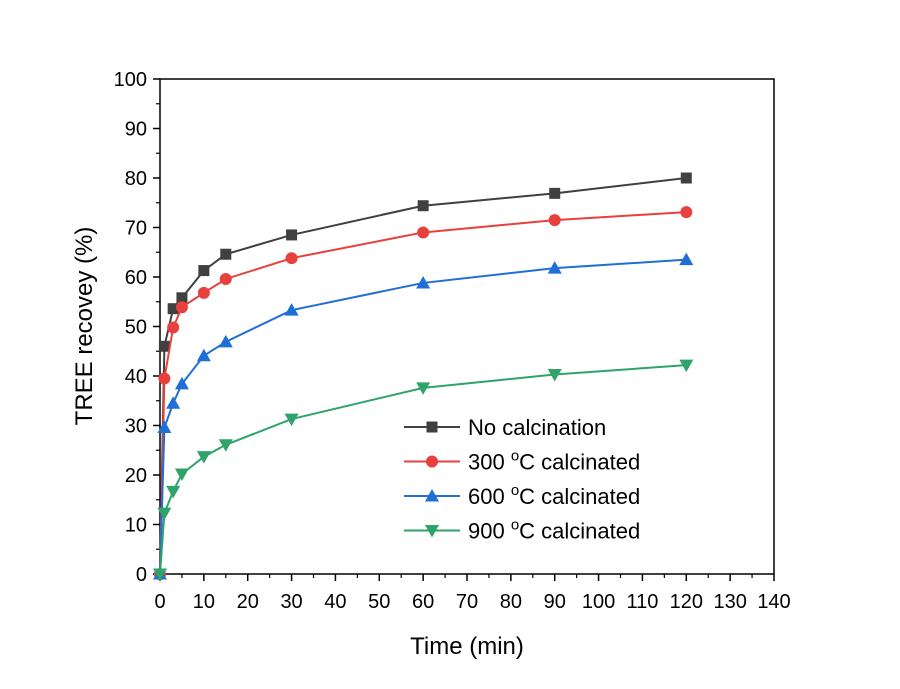  I want to click on y-tick-label: 50, so click(136, 328).